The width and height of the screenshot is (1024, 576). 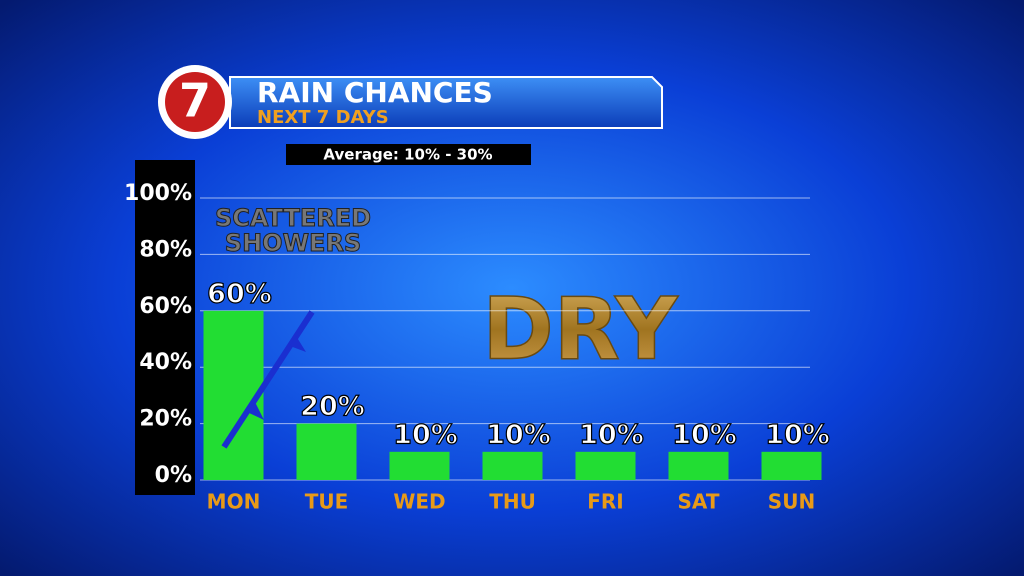 What do you see at coordinates (419, 502) in the screenshot?
I see `x-tick-label: WED` at bounding box center [419, 502].